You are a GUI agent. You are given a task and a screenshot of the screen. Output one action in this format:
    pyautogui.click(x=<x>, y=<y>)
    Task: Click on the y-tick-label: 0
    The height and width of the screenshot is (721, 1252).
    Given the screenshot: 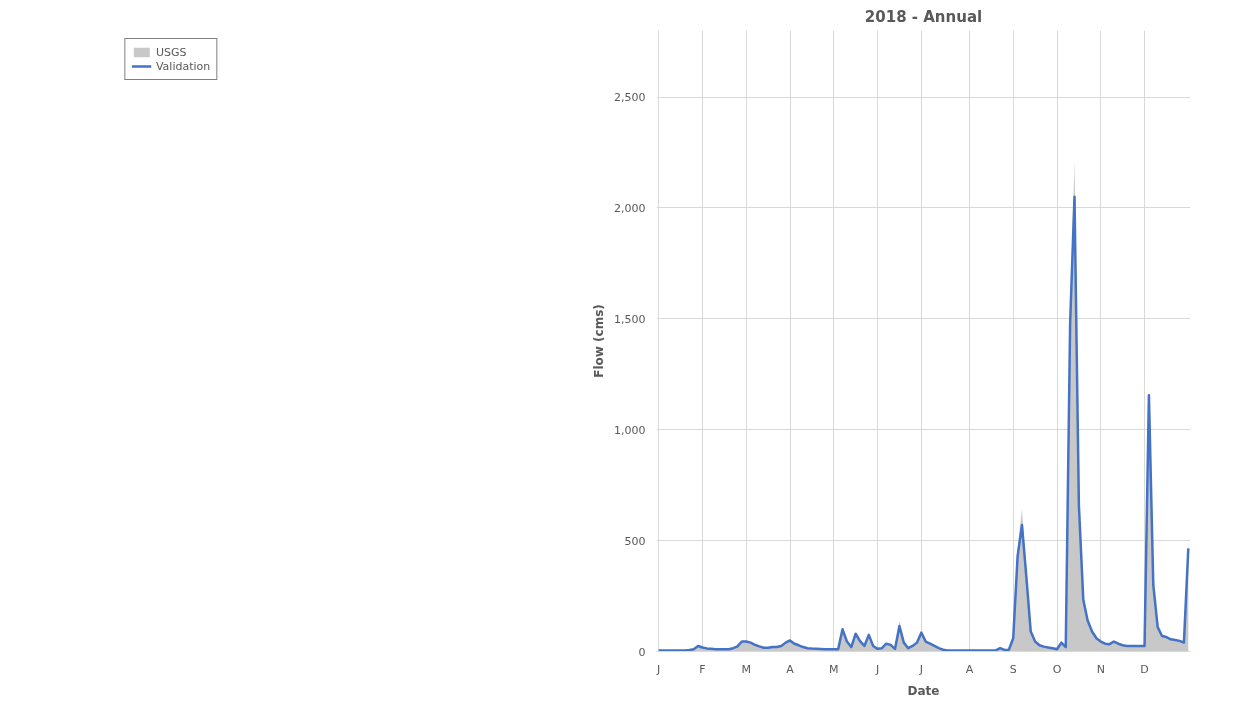 What is the action you would take?
    pyautogui.click(x=642, y=652)
    